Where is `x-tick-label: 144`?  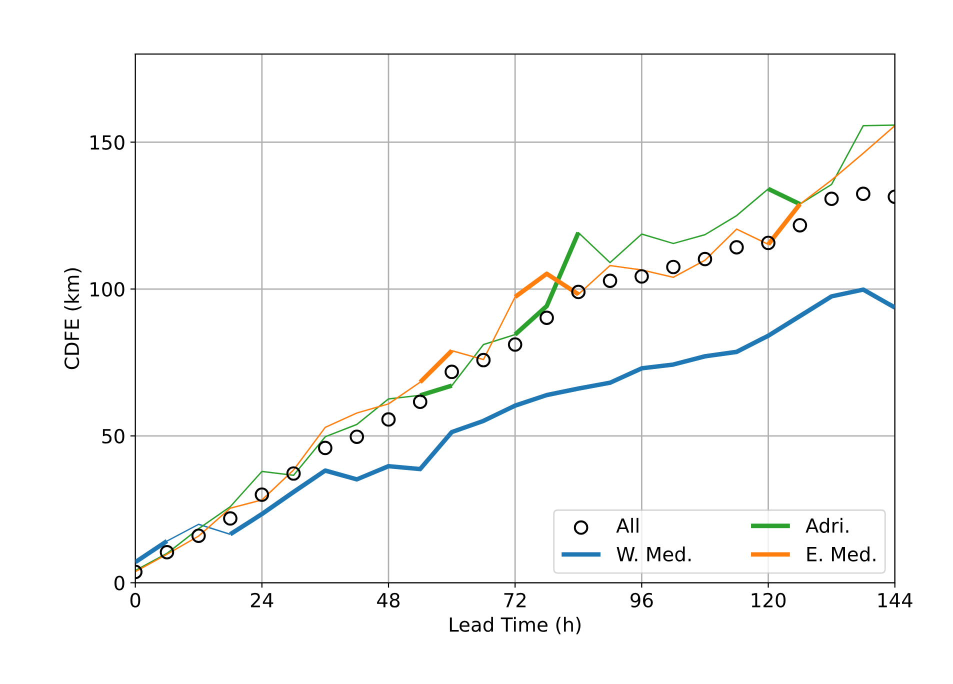
x-tick-label: 144 is located at coordinates (895, 600).